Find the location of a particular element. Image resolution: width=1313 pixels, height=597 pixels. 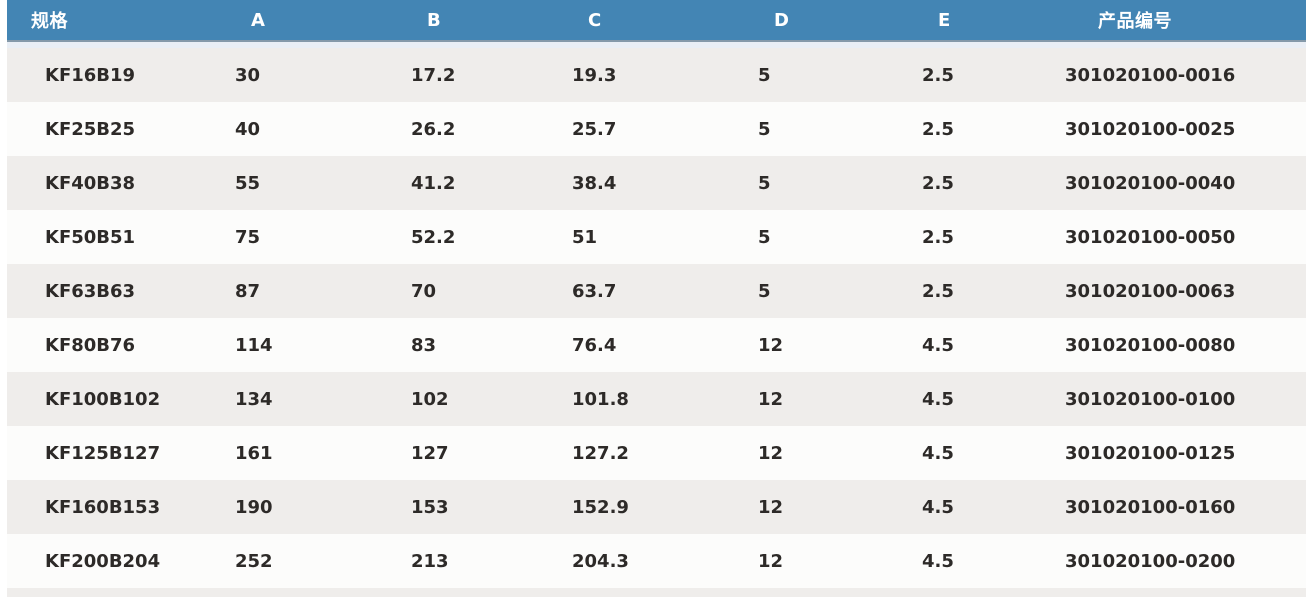

cell-product-code: 301020100-0050 is located at coordinates (1166, 237).